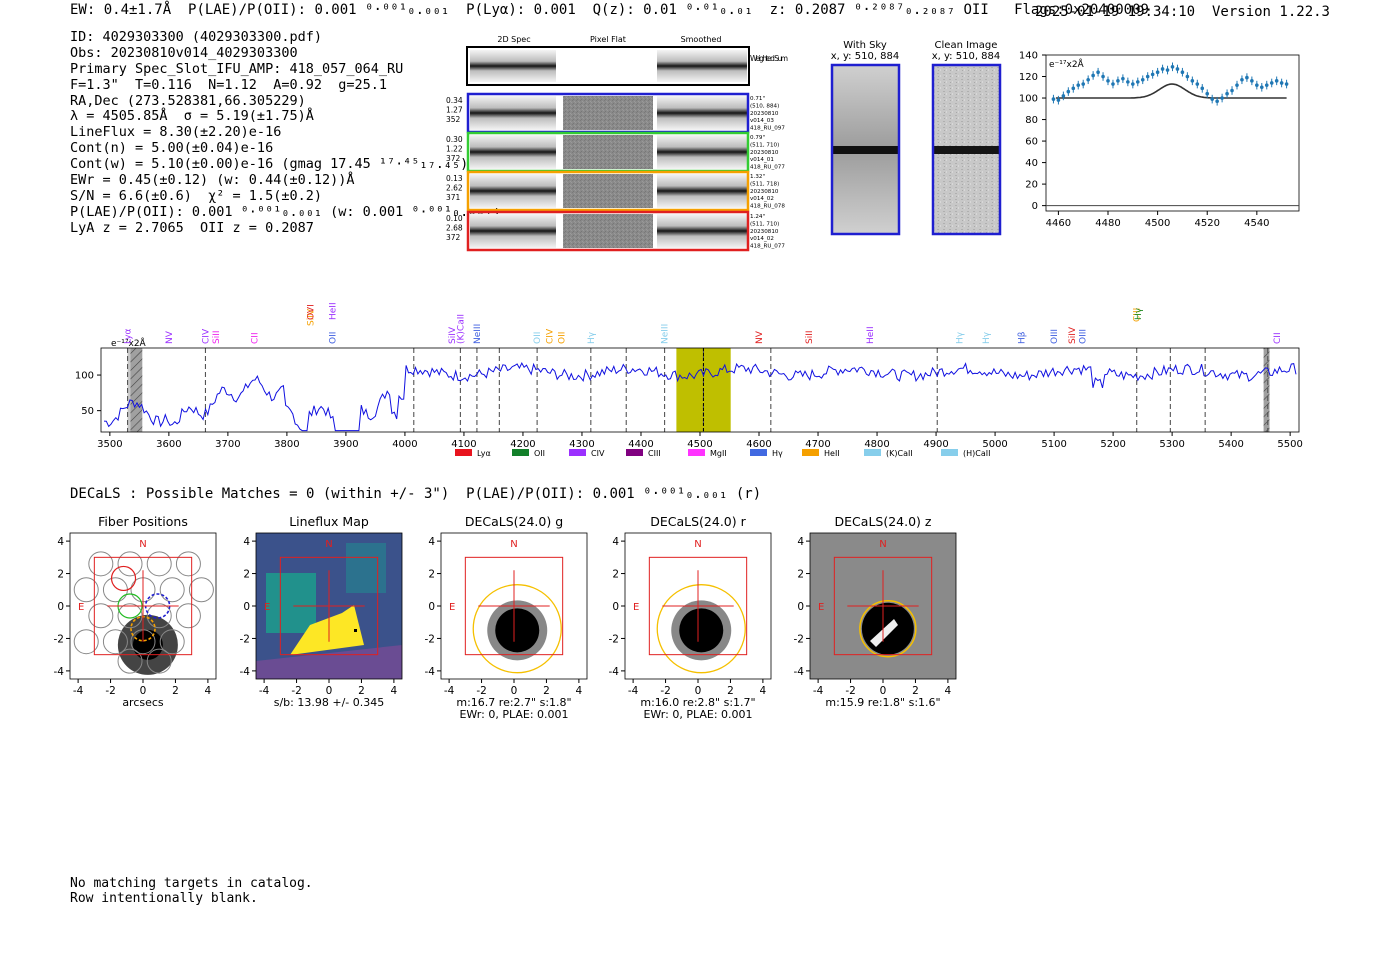  Describe the element at coordinates (312, 312) in the screenshot. I see `spectrum-line-label-group: OVI` at that location.